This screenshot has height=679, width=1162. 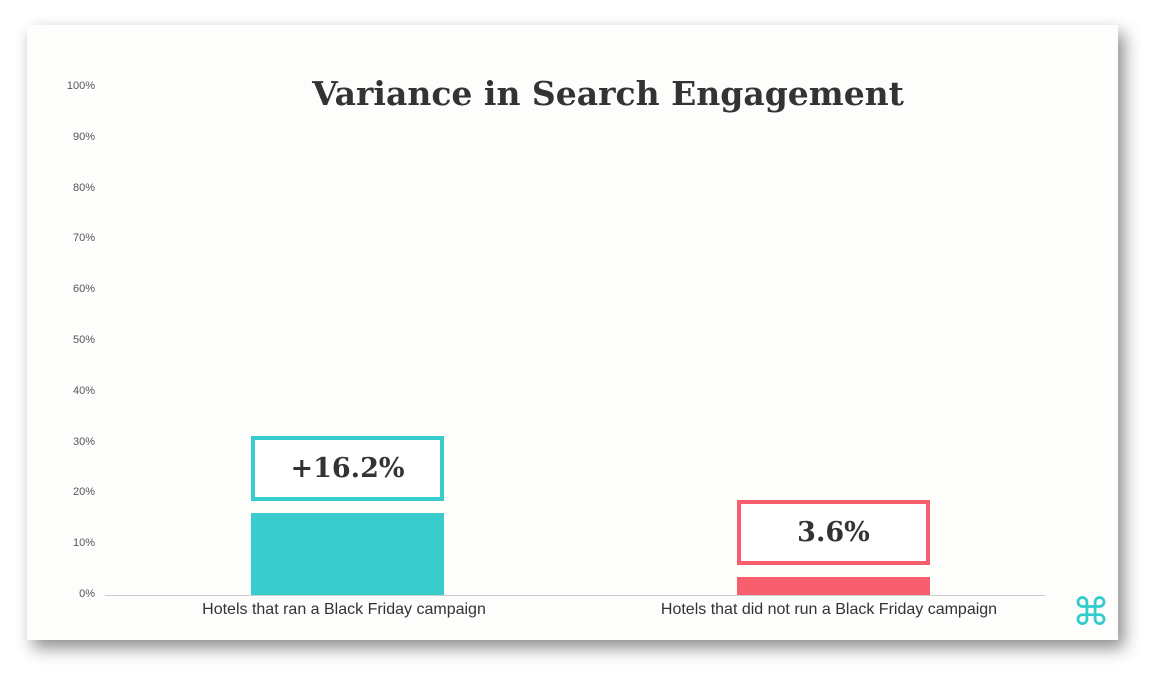 I want to click on y-tick-label: 0%, so click(x=87, y=594).